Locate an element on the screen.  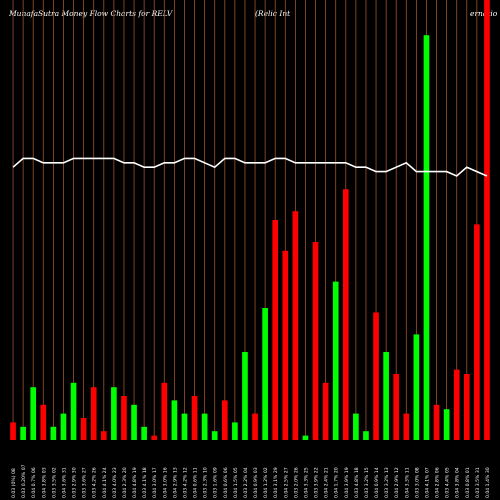
x-tick-label: 0.03 3.5% 31 is located at coordinates (478, 482).